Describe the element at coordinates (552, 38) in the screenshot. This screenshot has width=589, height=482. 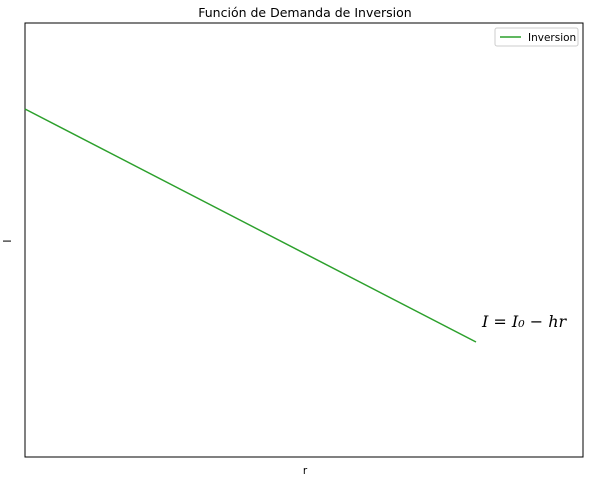
I see `legend-label-inversion: Inversion` at that location.